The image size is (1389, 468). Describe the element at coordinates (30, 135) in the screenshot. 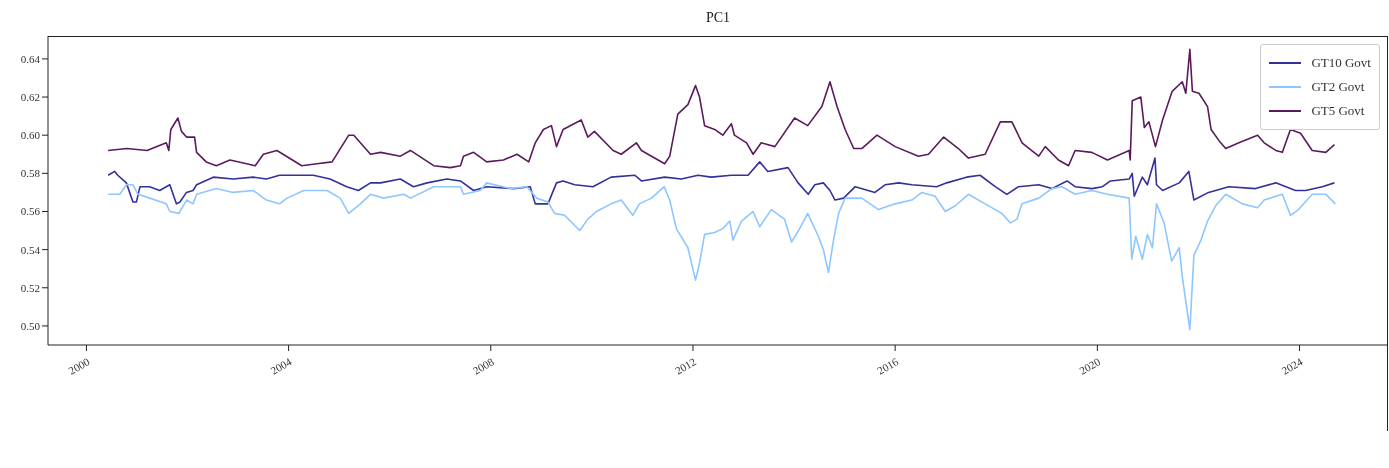

I see `y-tick-label: 0.60` at that location.